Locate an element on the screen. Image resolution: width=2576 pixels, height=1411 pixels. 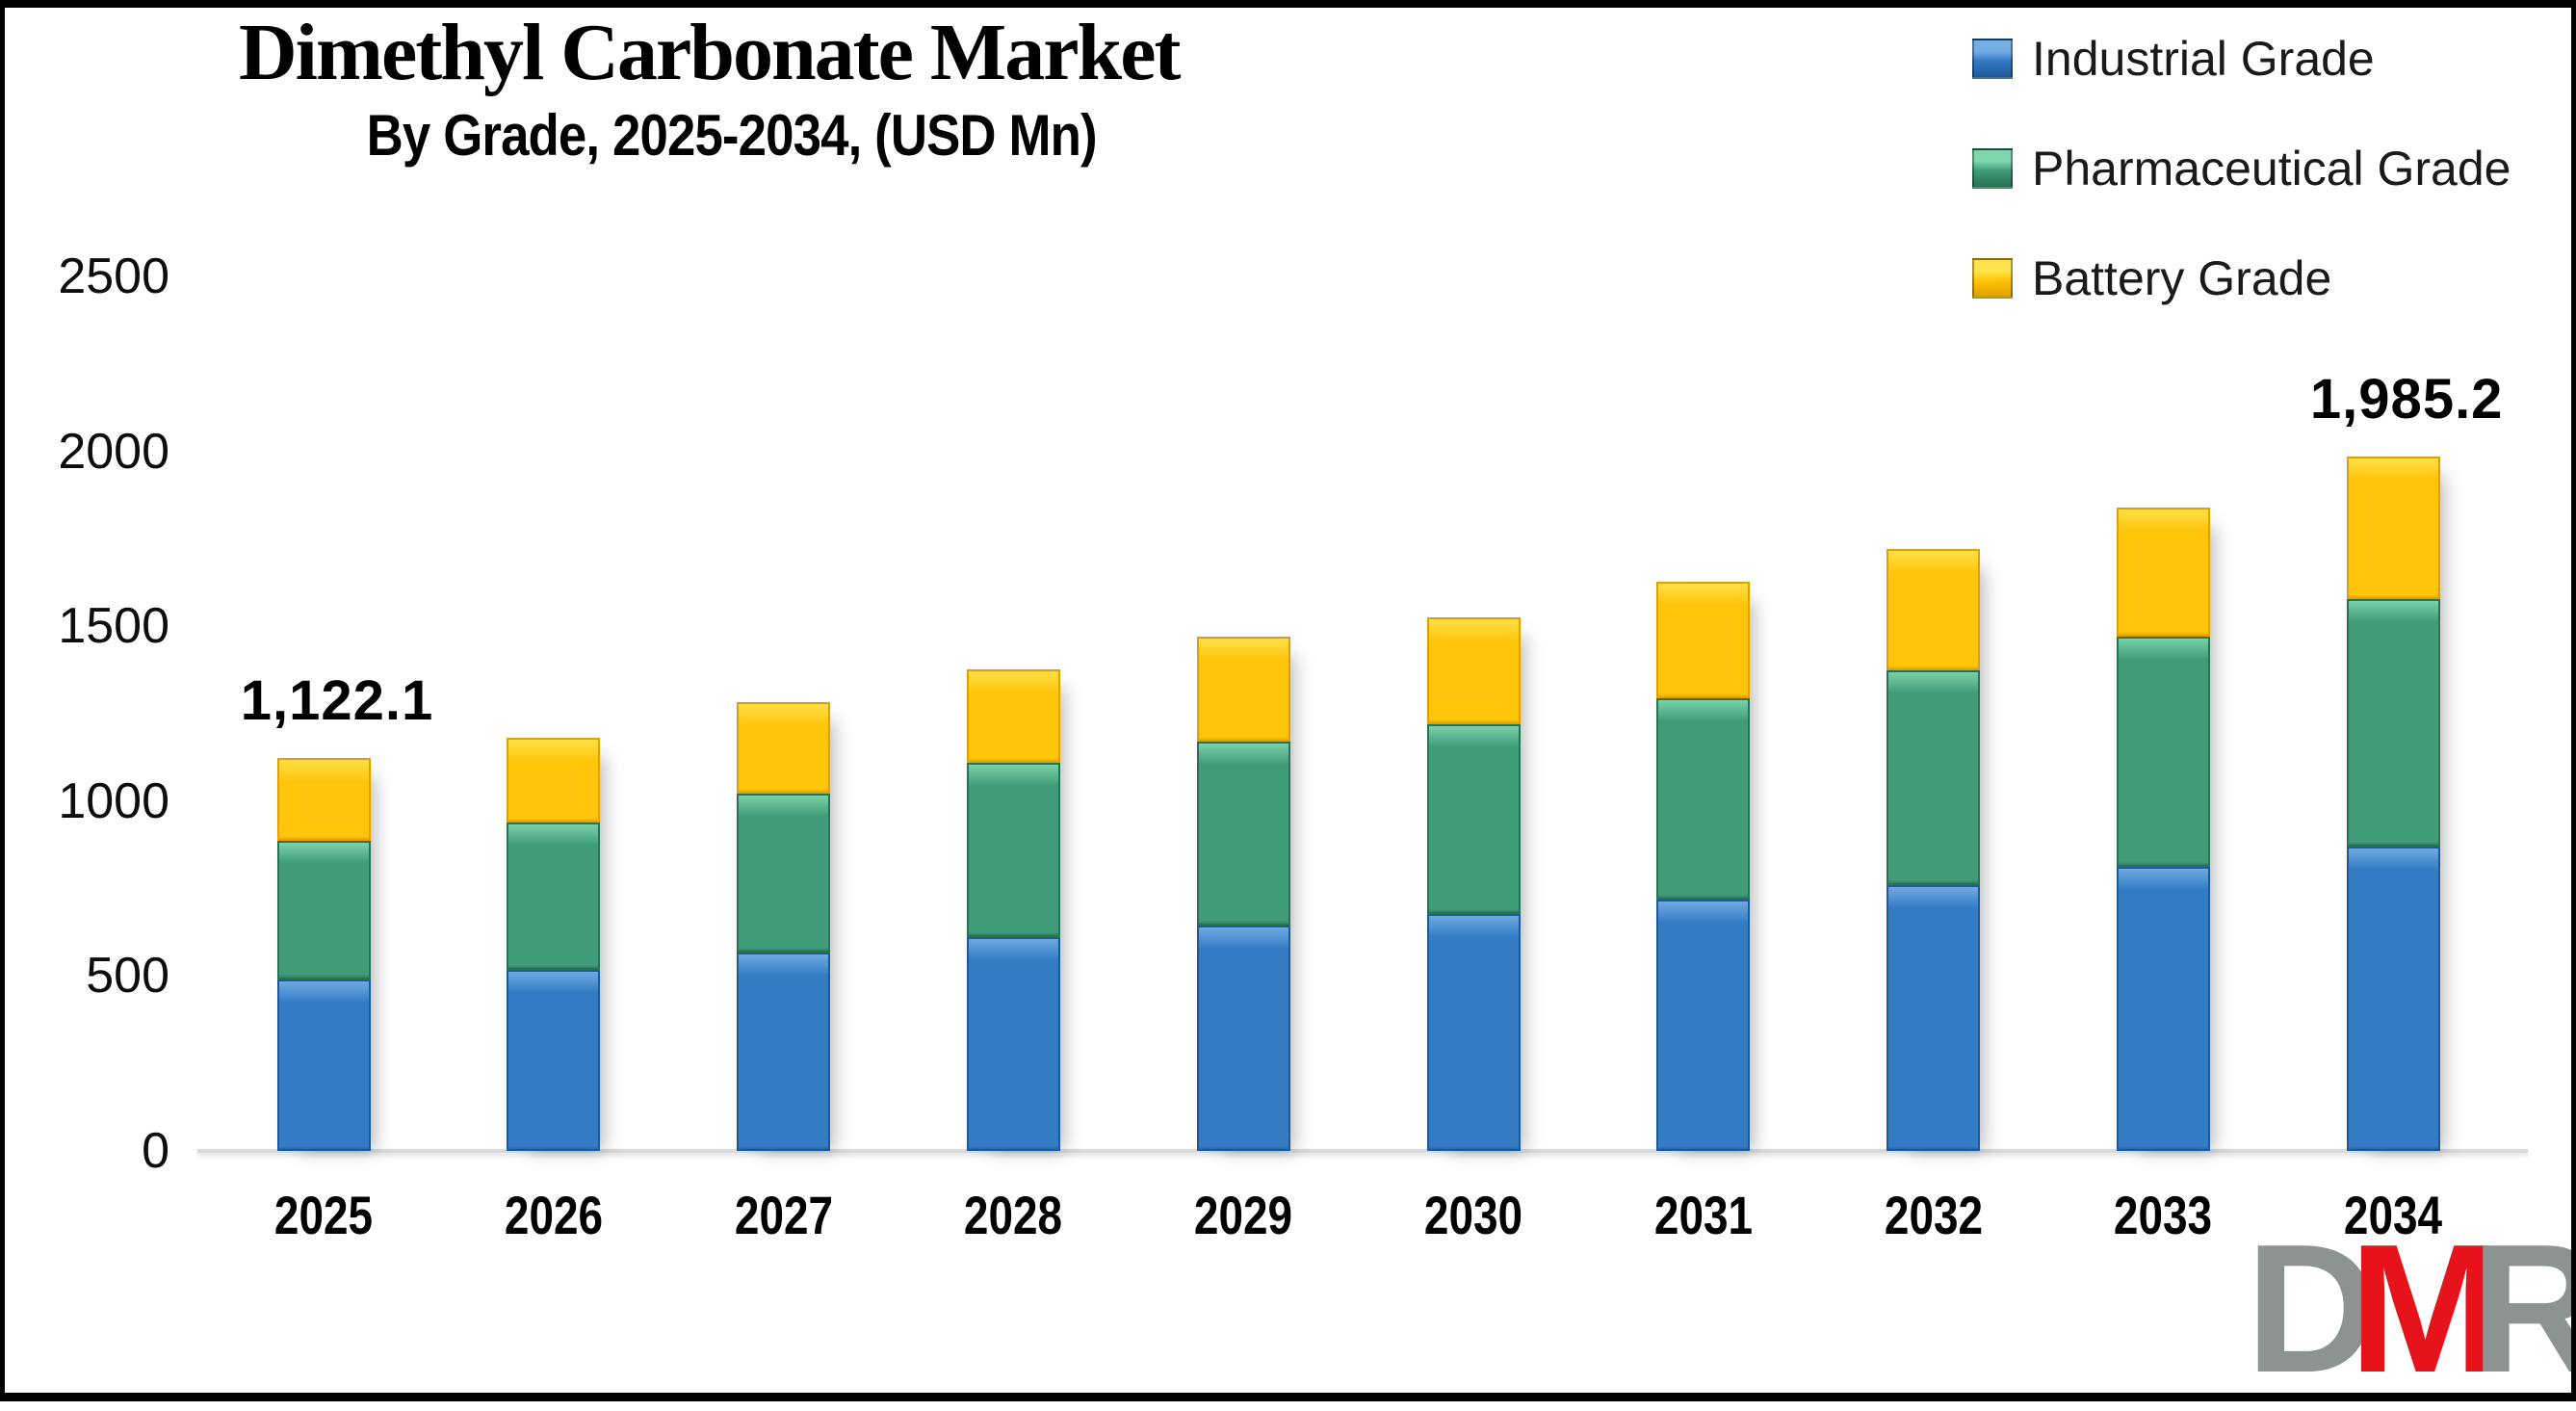
dmr-logo: DMR is located at coordinates (2411, 1310).